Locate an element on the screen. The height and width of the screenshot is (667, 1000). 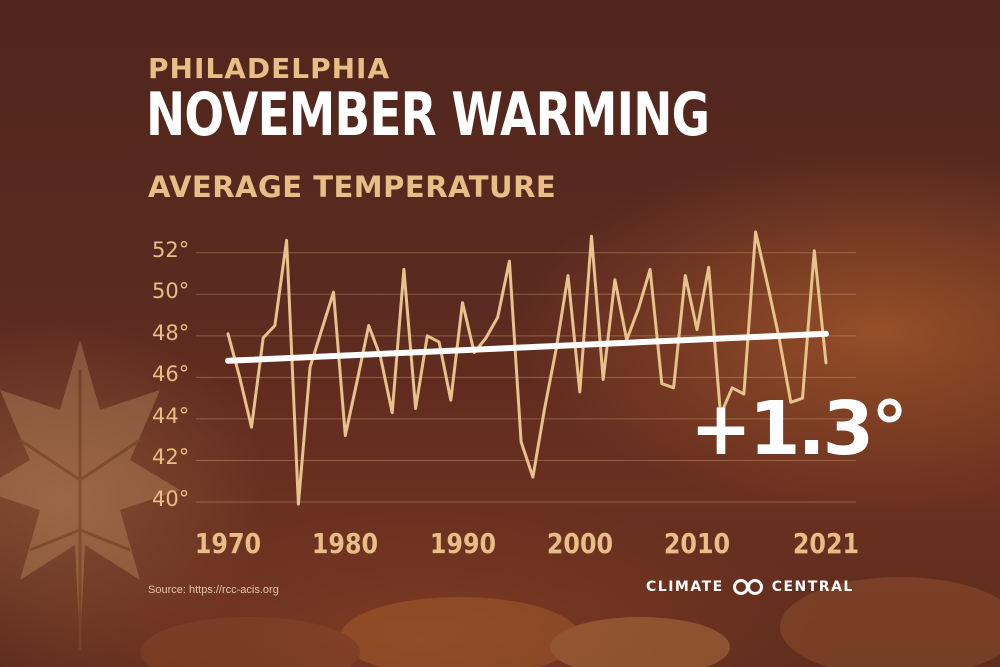
y-tick-label: 52° is located at coordinates (171, 249).